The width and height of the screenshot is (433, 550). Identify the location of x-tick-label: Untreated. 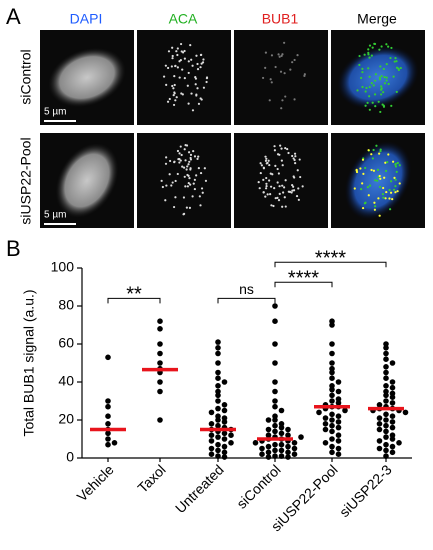
(199, 488).